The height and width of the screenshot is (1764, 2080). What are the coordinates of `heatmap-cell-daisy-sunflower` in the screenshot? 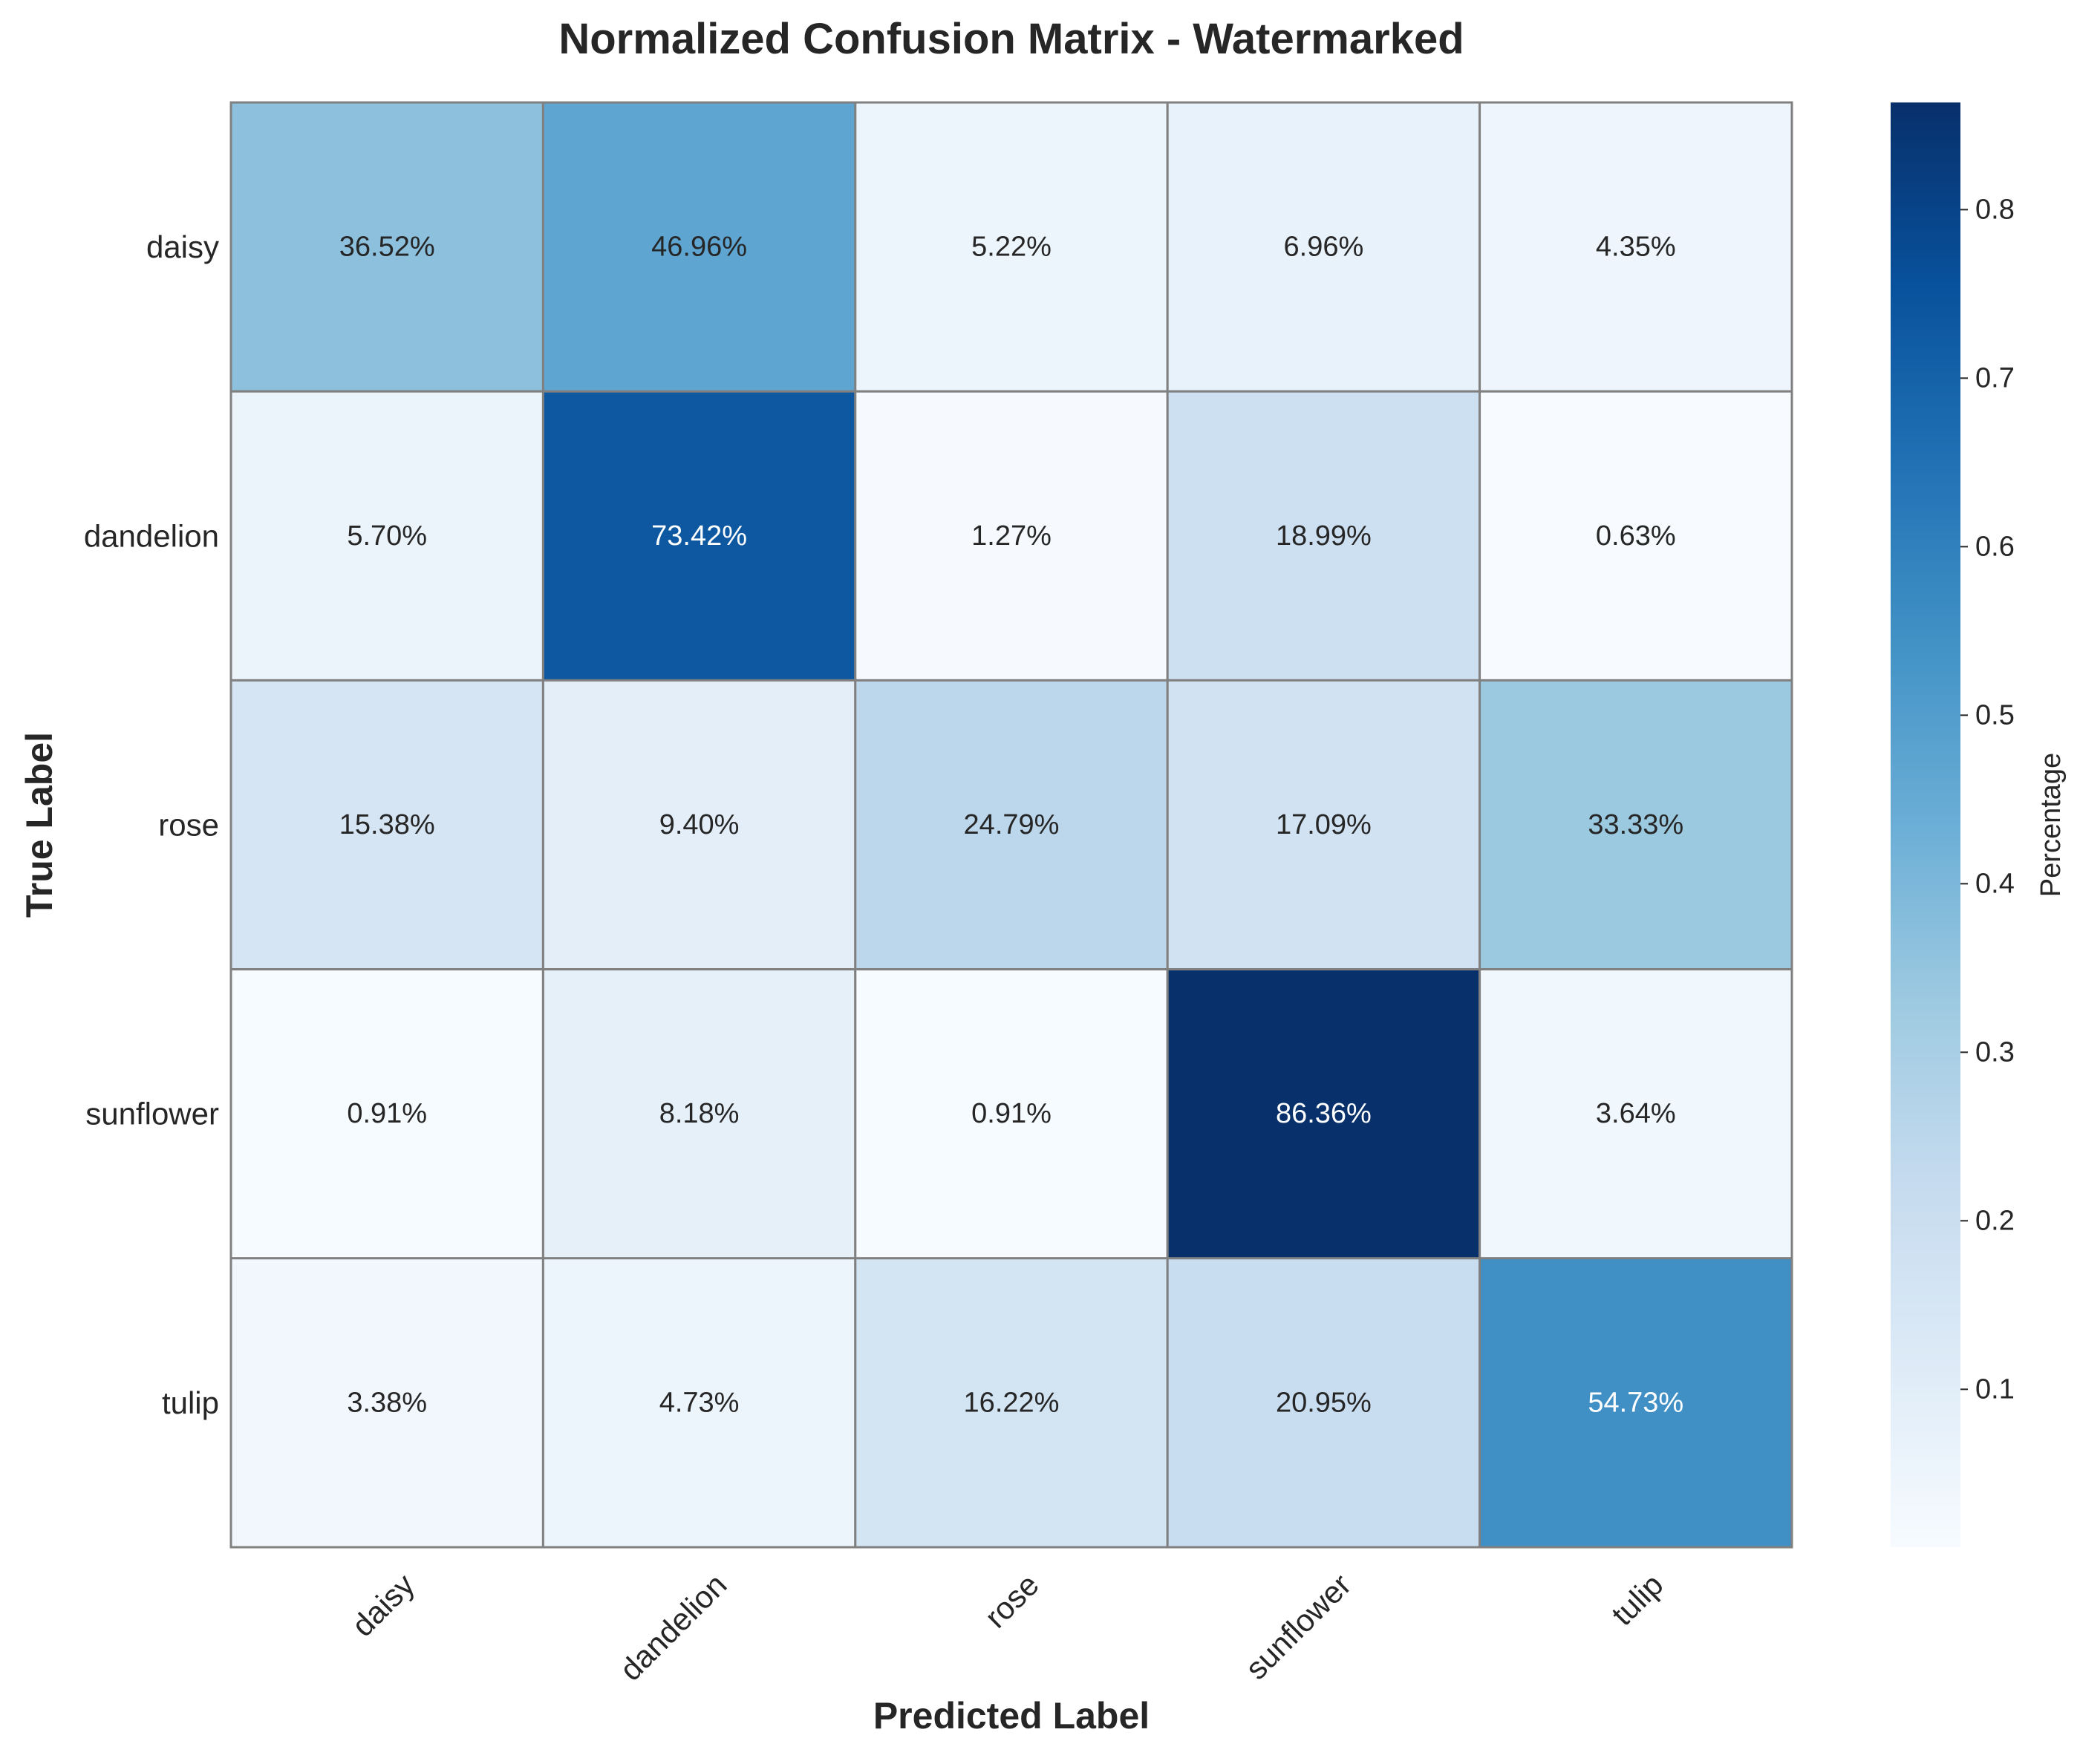 It's located at (1323, 247).